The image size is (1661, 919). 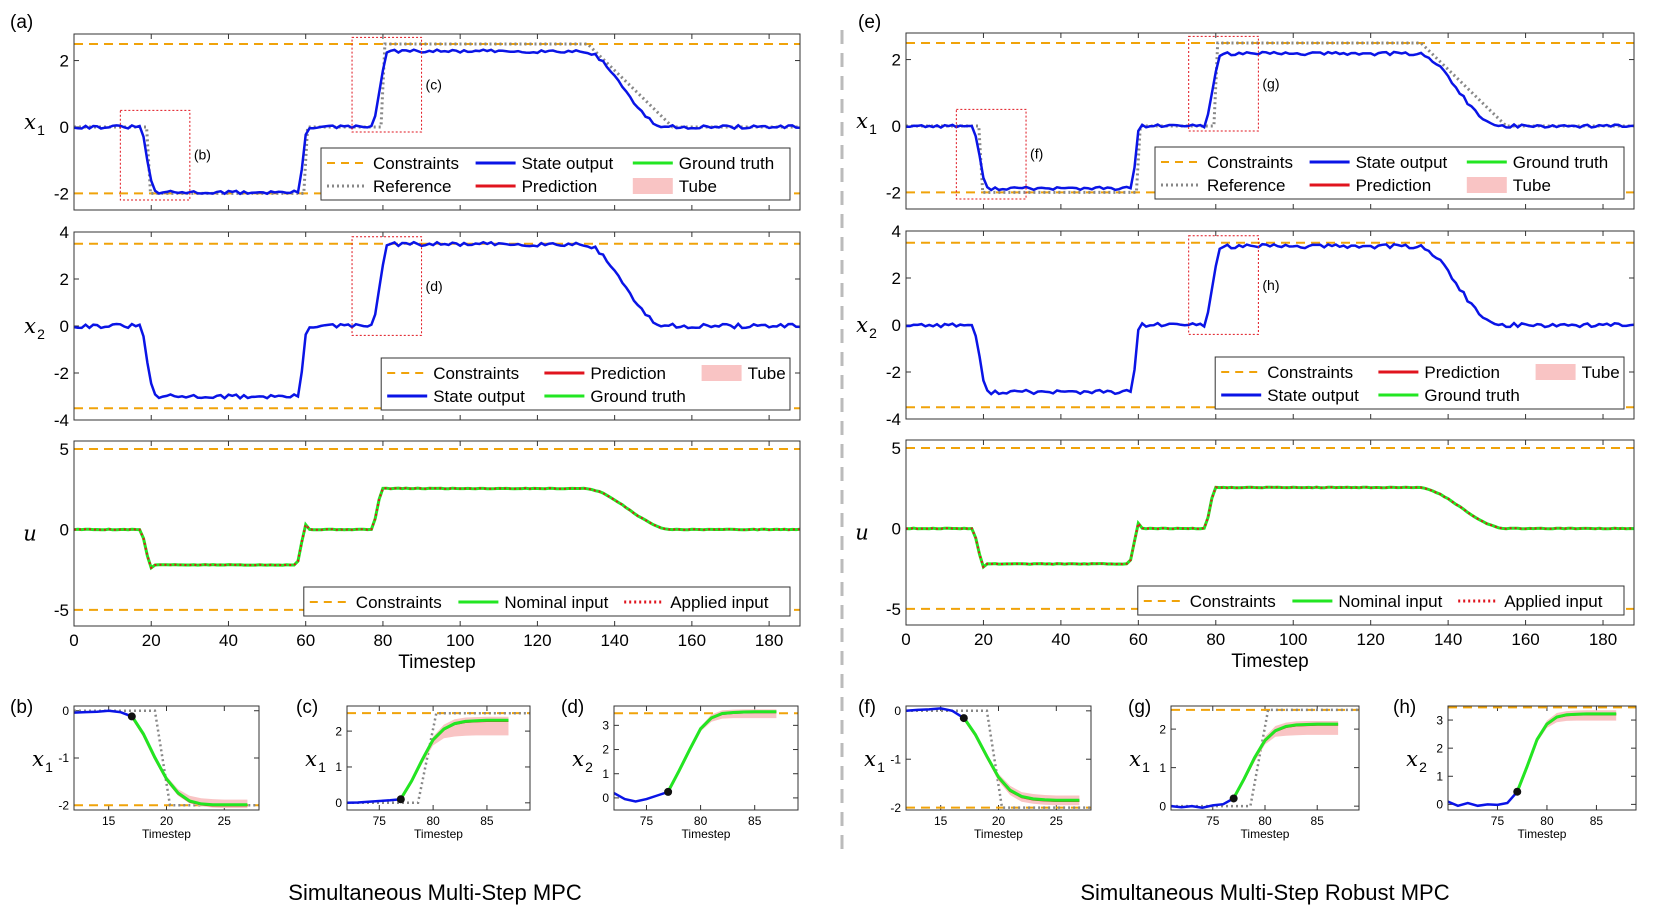 What do you see at coordinates (382, 640) in the screenshot?
I see `xtick-label-a3: 80` at bounding box center [382, 640].